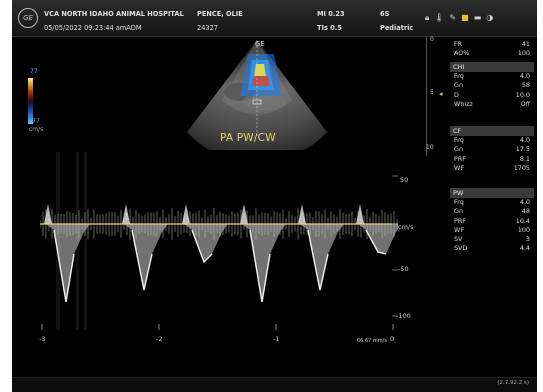 Image resolution: width=543 pixels, height=392 pixels. I want to click on ge-orientation-marker: GE, so click(260, 44).